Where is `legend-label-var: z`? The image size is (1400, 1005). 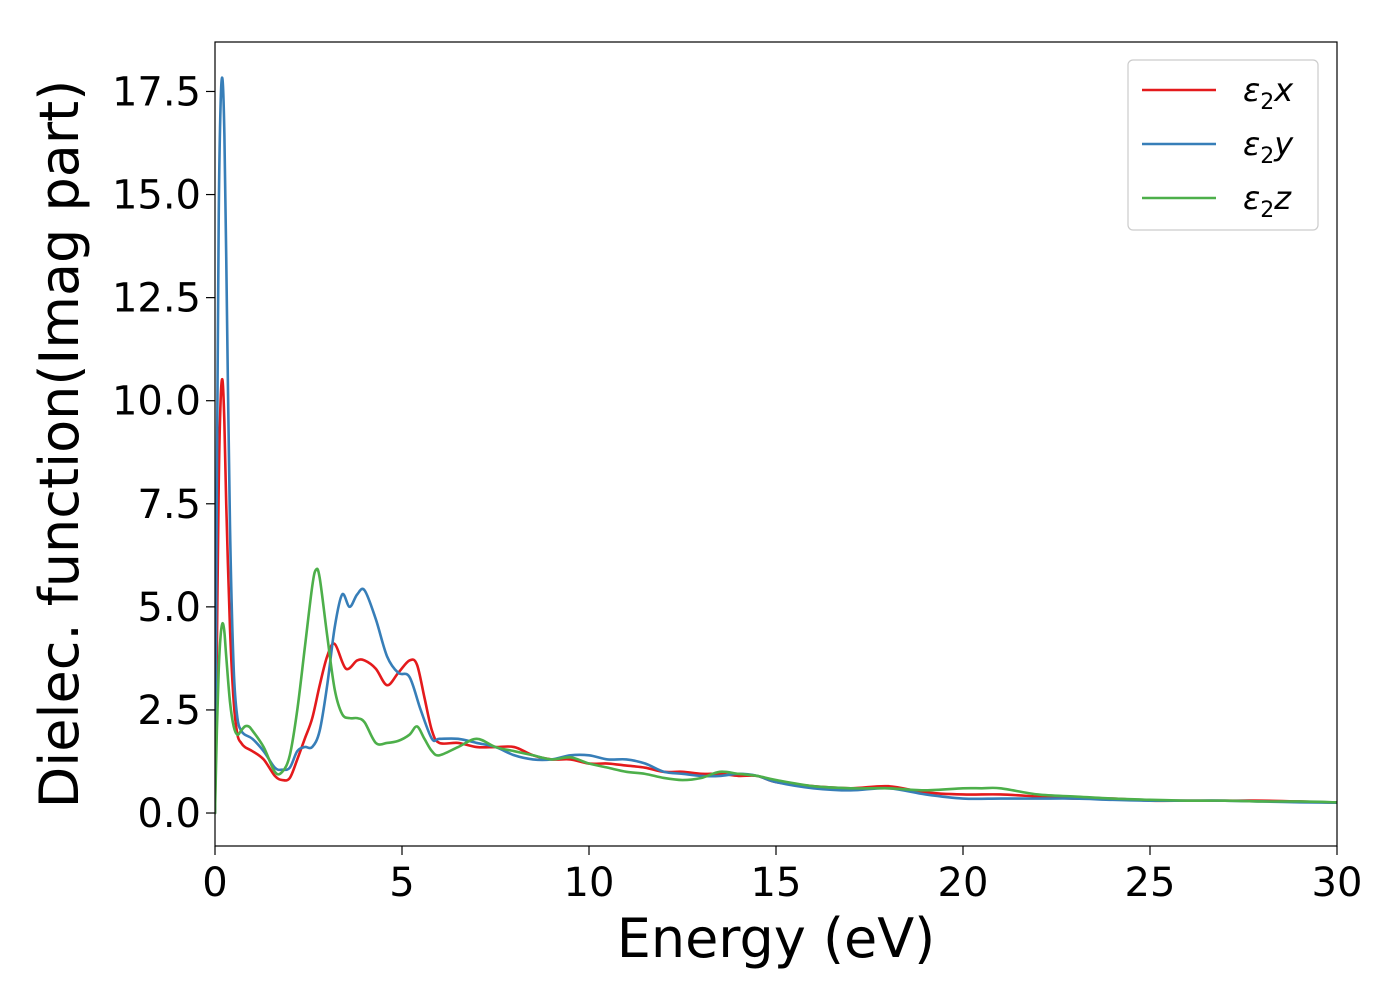
legend-label-var: z is located at coordinates (1282, 198).